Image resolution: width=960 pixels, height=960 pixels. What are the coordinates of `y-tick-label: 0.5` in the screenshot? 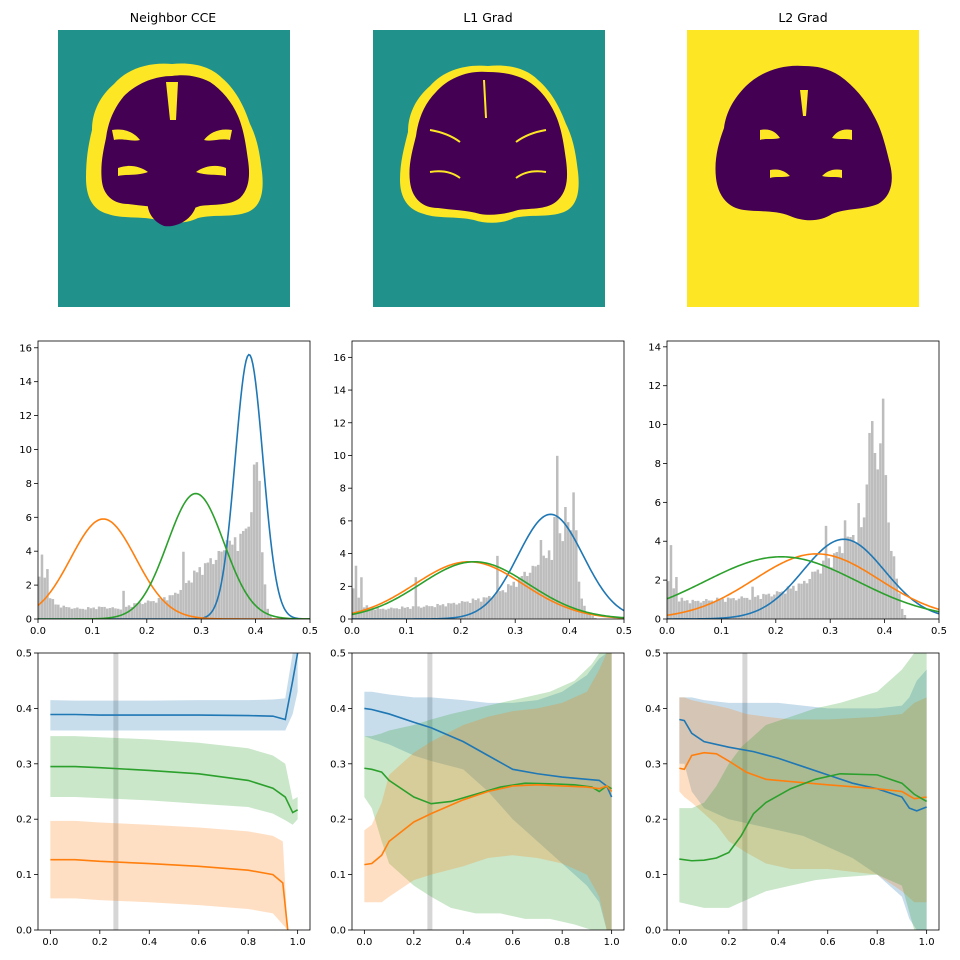 It's located at (24, 654).